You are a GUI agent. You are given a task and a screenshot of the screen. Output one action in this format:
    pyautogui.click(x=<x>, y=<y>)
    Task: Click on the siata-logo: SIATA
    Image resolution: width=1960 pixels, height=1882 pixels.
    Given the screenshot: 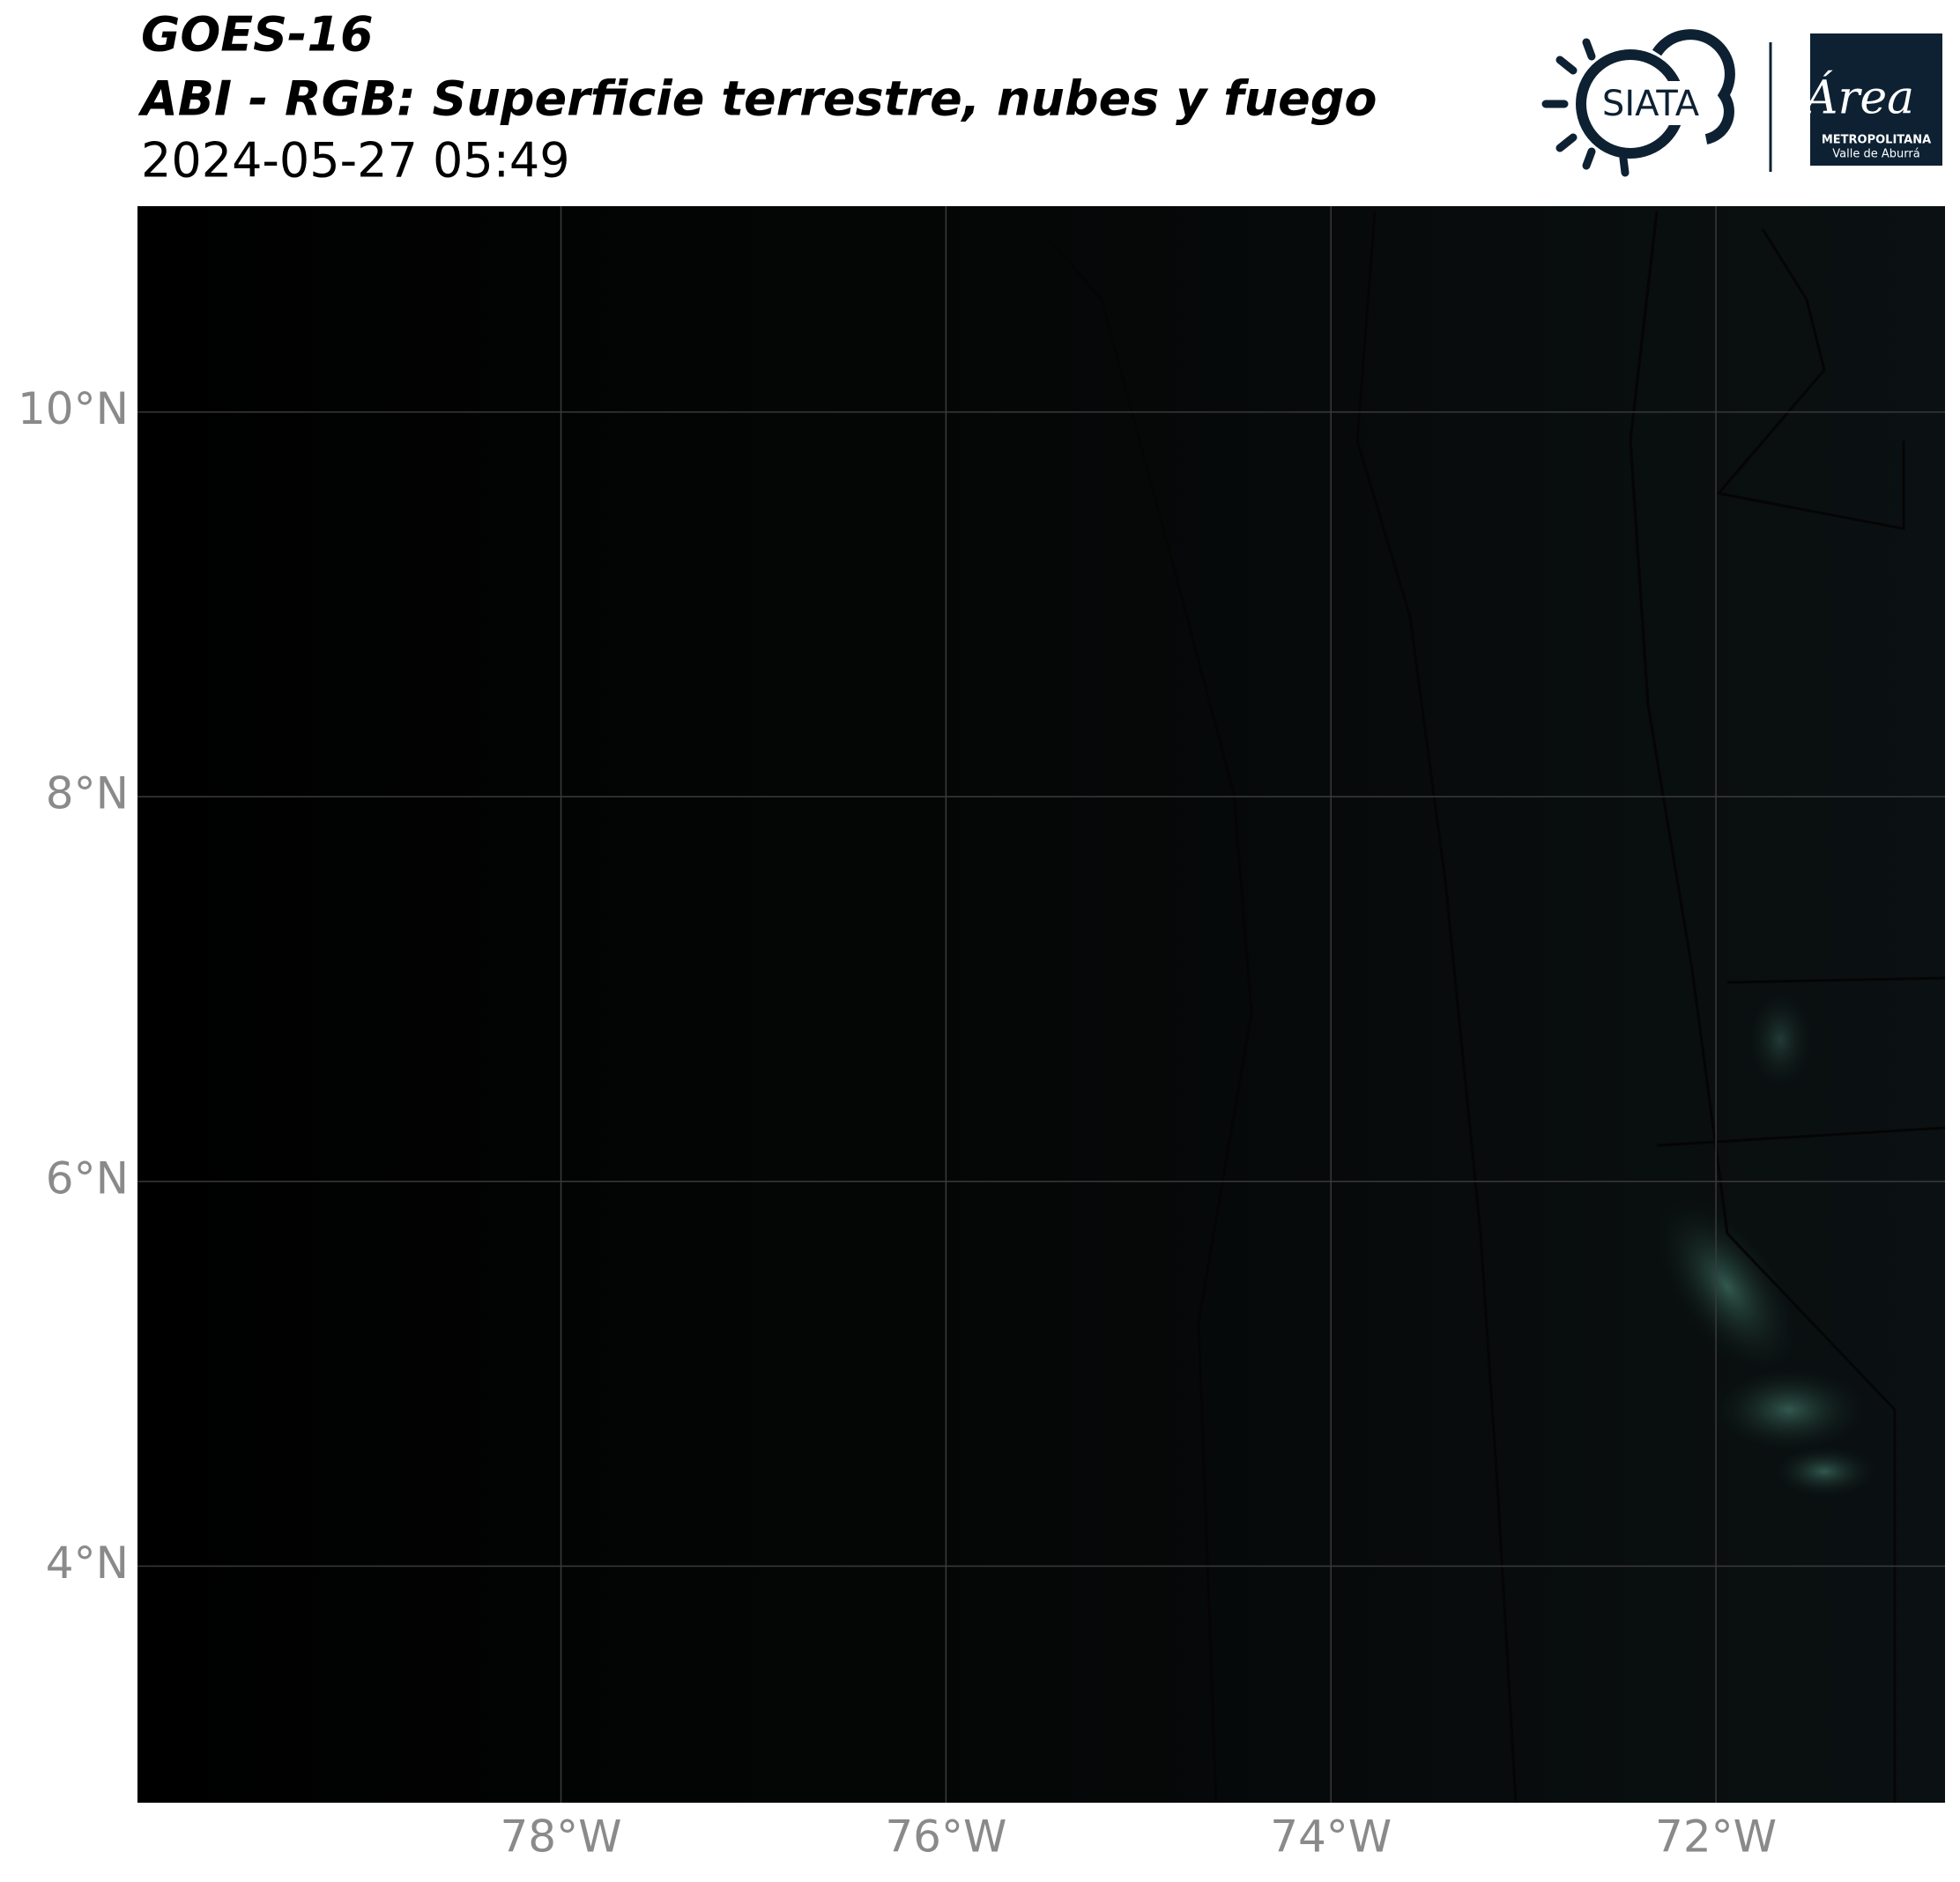 What is the action you would take?
    pyautogui.click(x=1638, y=103)
    